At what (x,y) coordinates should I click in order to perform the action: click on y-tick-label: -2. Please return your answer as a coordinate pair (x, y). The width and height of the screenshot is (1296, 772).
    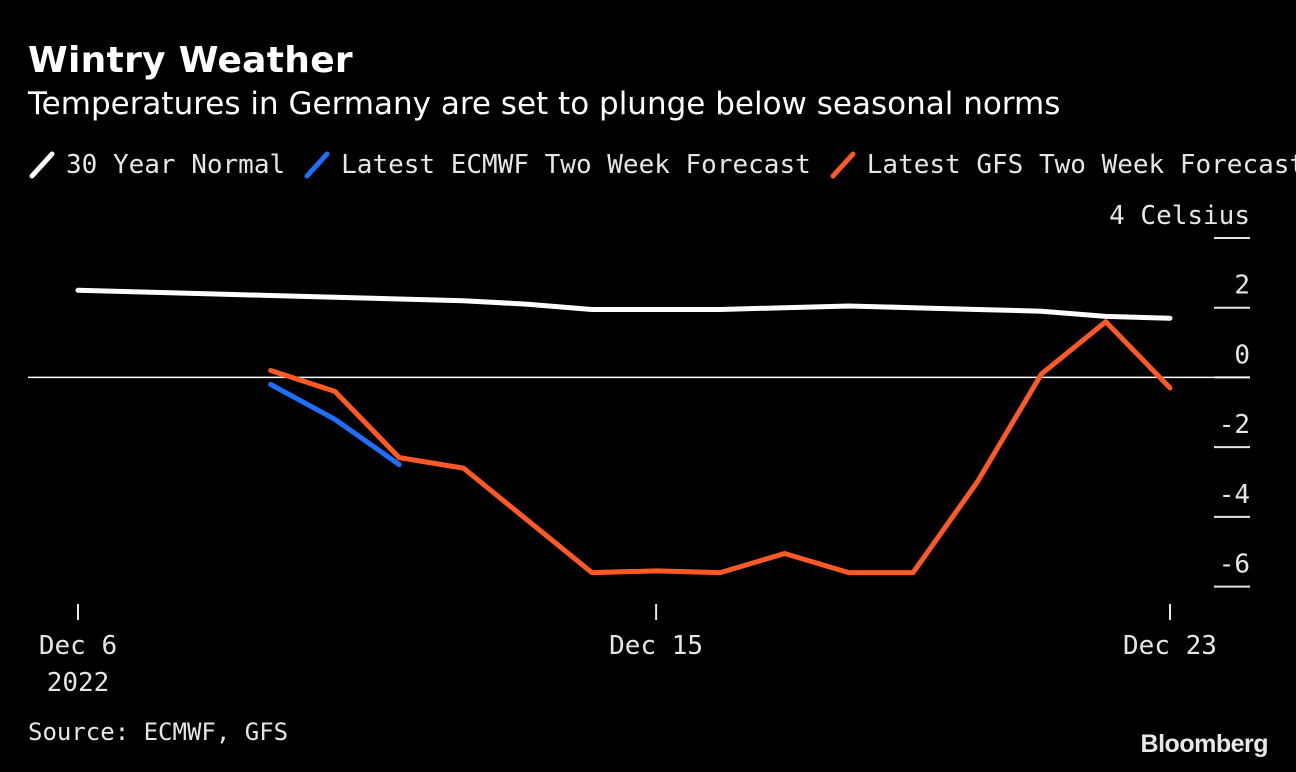
    Looking at the image, I should click on (1234, 425).